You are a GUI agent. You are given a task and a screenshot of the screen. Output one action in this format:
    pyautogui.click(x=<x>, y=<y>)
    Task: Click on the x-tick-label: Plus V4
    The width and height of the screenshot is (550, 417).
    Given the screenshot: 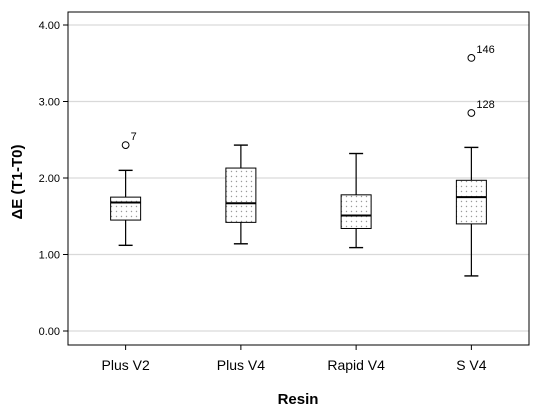 What is the action you would take?
    pyautogui.click(x=241, y=365)
    